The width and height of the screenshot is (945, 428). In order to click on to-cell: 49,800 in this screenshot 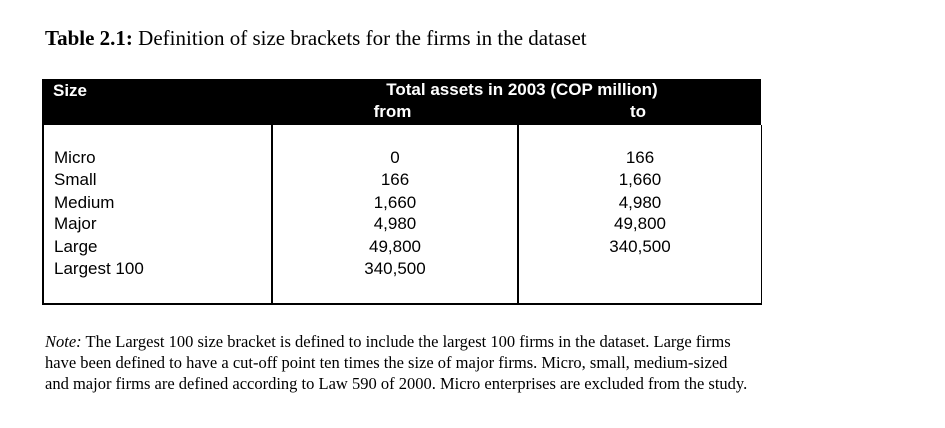, I will do `click(640, 223)`.